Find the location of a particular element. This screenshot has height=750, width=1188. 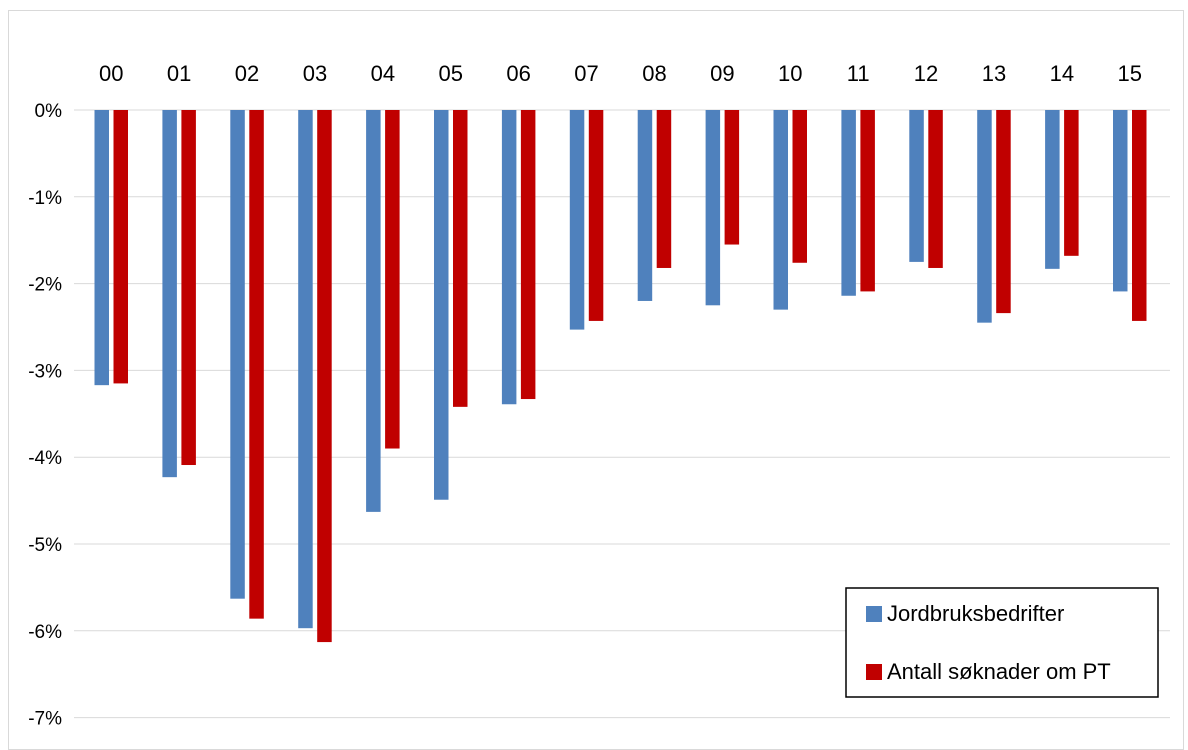

legend-swatch-jordbruksbedrifter is located at coordinates (874, 614).